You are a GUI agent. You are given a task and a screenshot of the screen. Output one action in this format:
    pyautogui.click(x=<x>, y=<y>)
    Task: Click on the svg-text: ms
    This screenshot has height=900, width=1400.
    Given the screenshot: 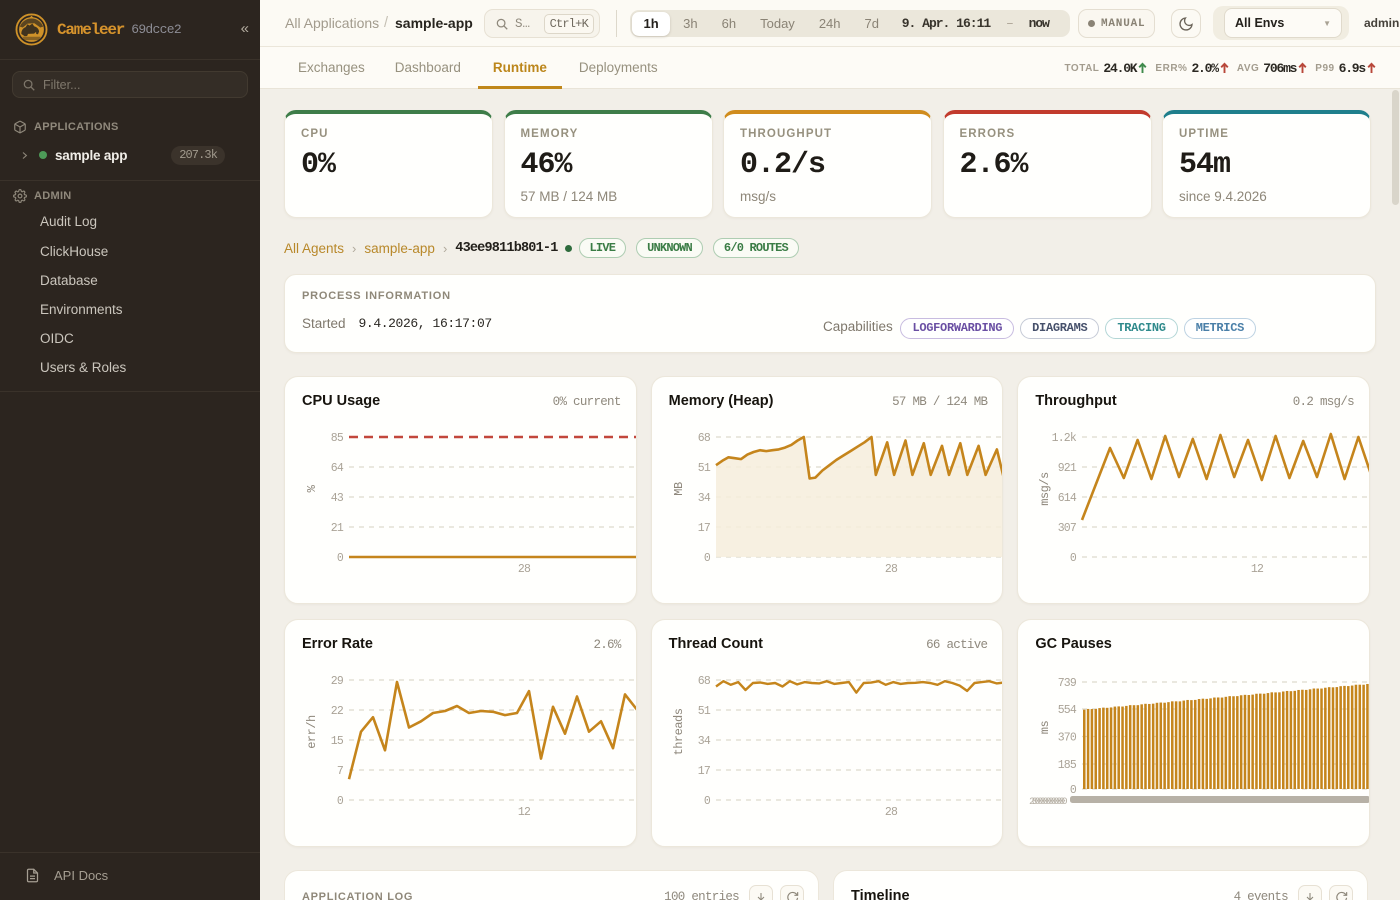 What is the action you would take?
    pyautogui.click(x=1045, y=728)
    